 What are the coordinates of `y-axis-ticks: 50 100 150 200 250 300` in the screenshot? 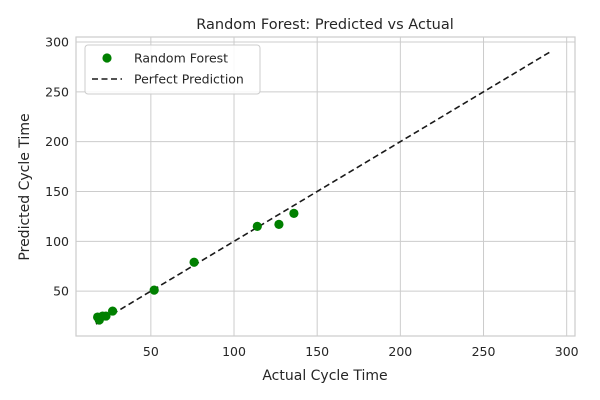 It's located at (57, 166).